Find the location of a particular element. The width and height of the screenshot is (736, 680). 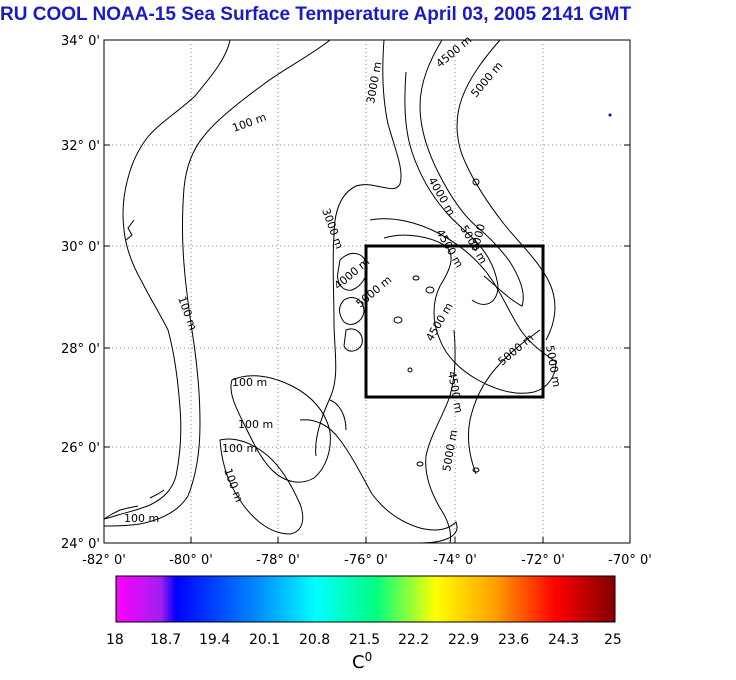

lat-label: 30° 0' is located at coordinates (80, 247).